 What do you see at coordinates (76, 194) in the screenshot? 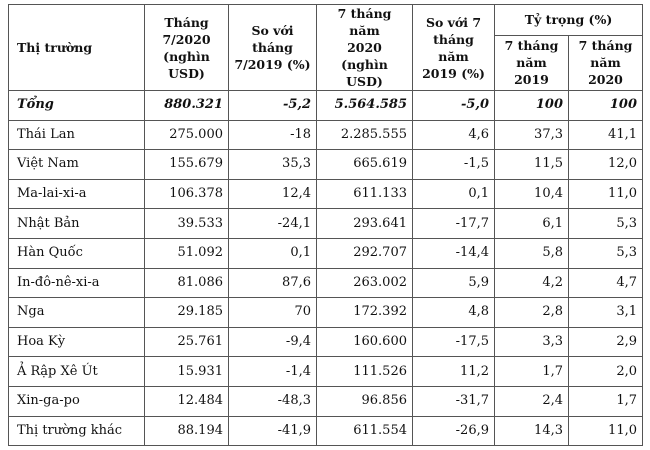
I see `cell-market: Ma-lai-xi-a` at bounding box center [76, 194].